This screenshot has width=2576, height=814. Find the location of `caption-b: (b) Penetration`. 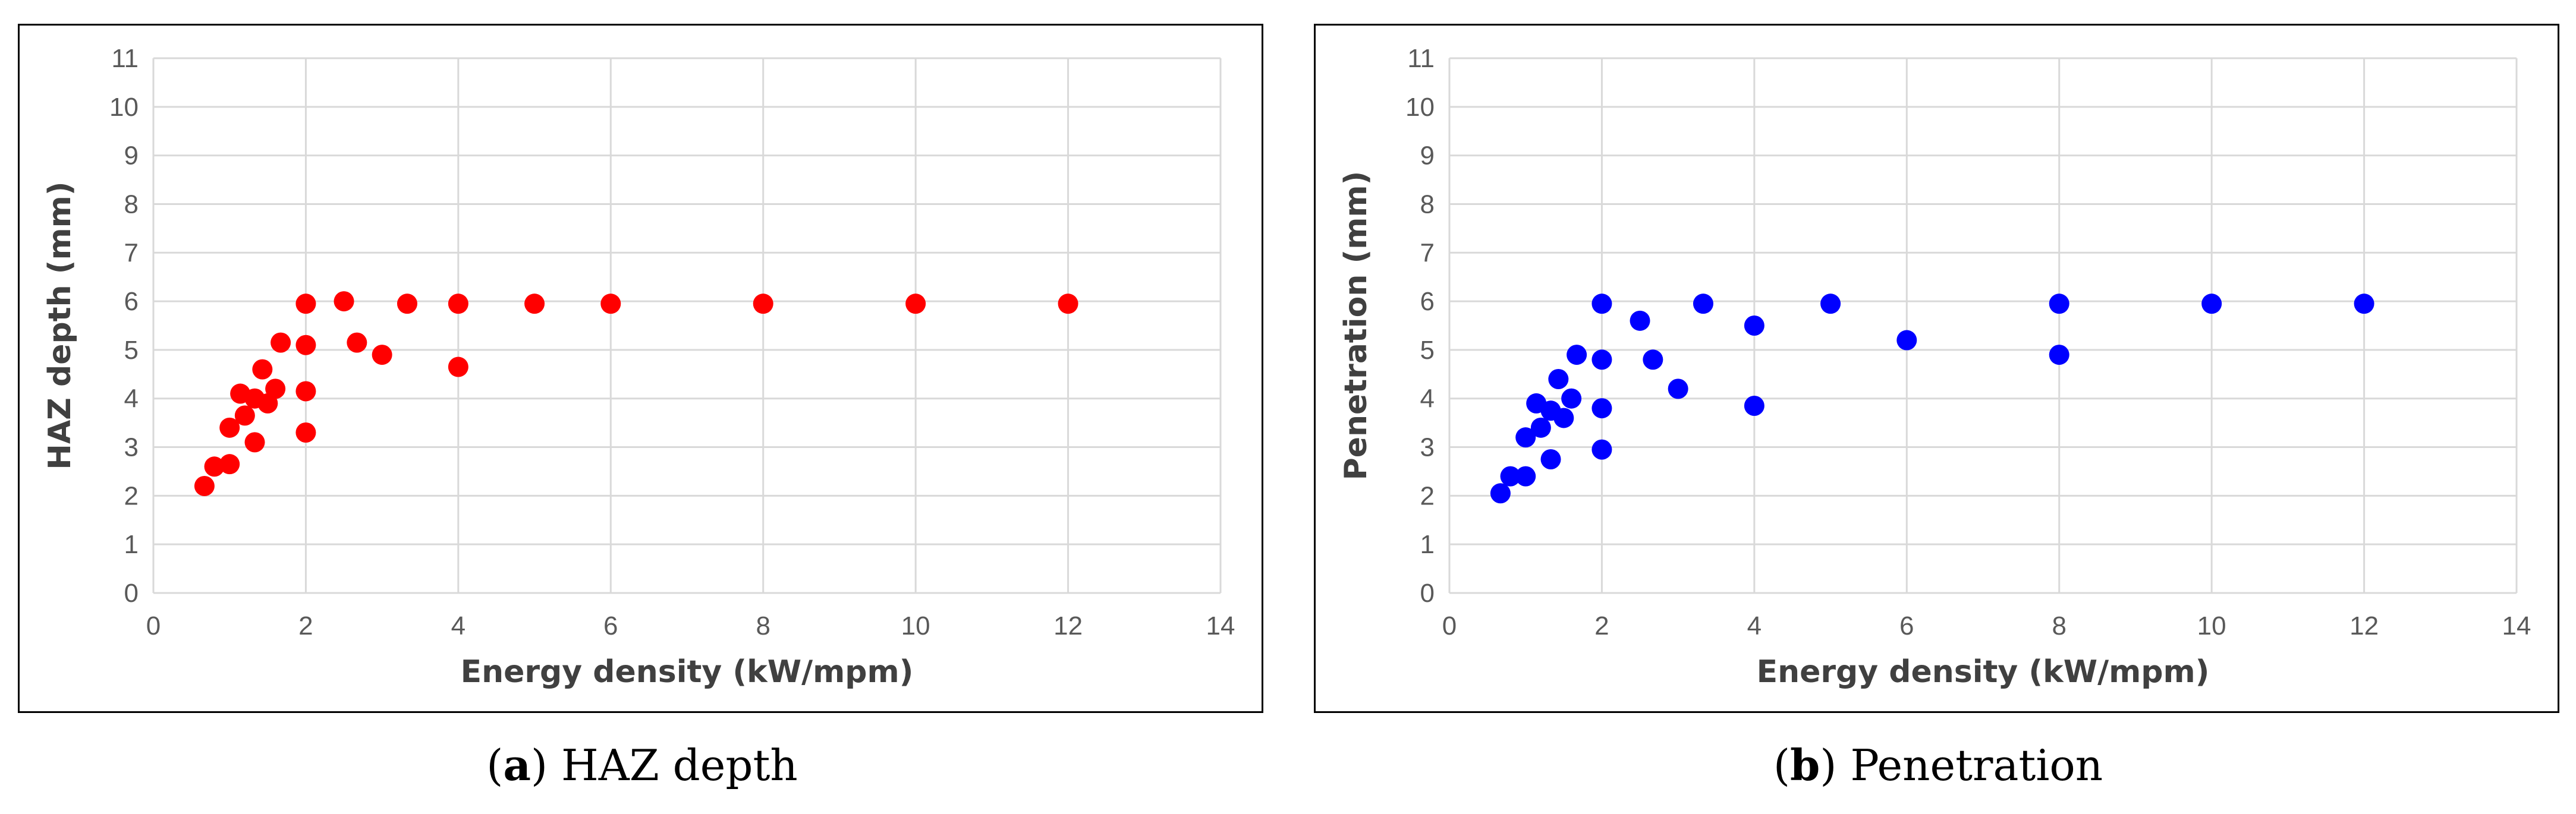

caption-b: (b) Penetration is located at coordinates (1938, 765).